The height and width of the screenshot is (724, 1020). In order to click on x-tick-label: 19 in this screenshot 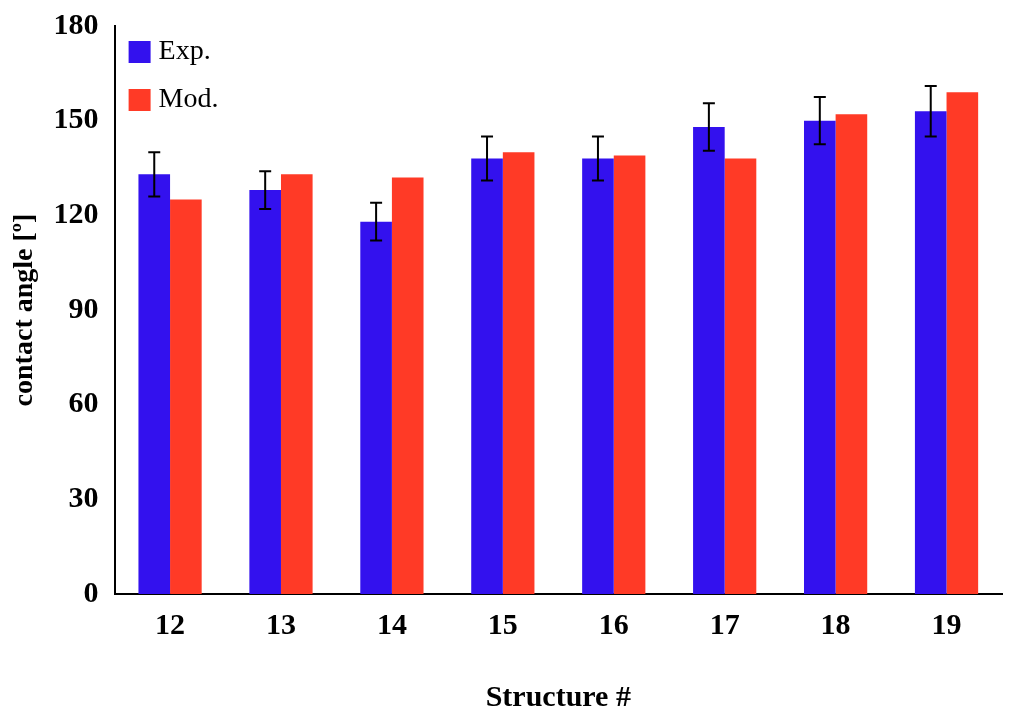, I will do `click(946, 623)`.